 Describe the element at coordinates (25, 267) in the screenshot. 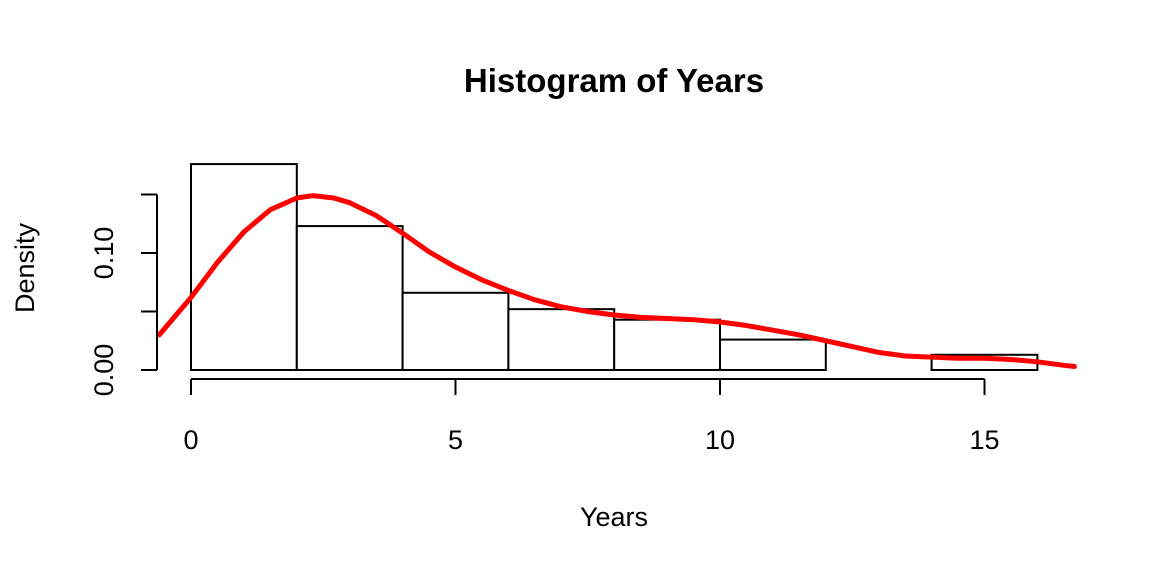

I see `y-axis-label: Density` at that location.